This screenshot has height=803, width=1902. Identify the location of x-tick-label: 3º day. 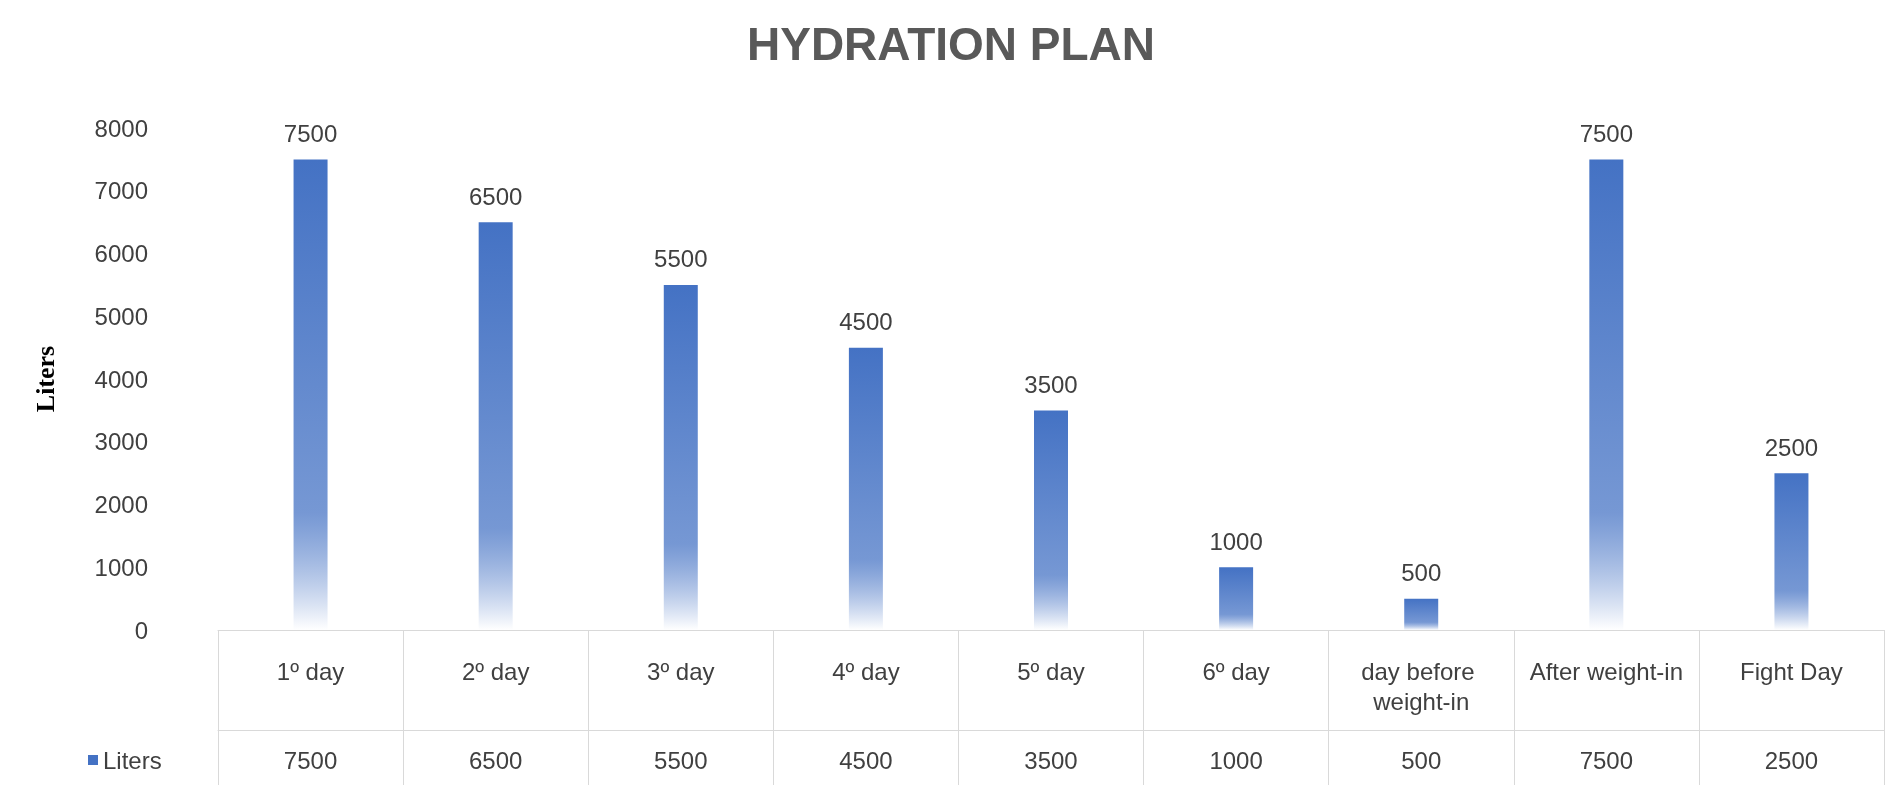
(681, 671).